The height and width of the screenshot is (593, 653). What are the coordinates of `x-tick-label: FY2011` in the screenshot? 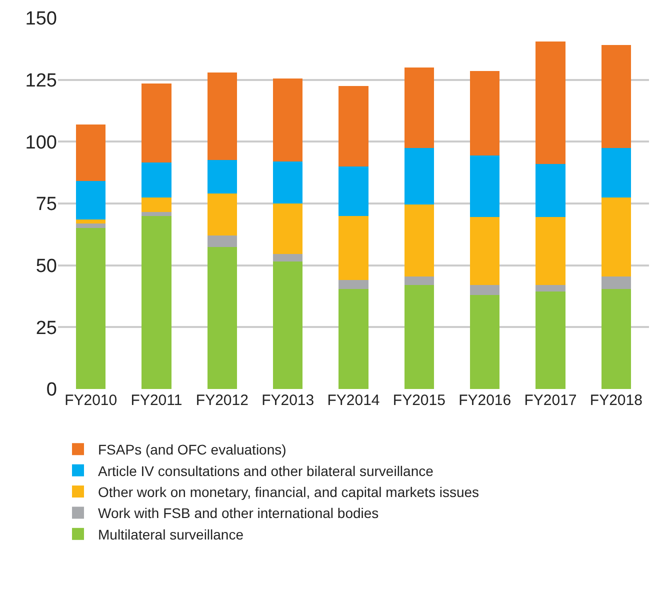 It's located at (156, 400).